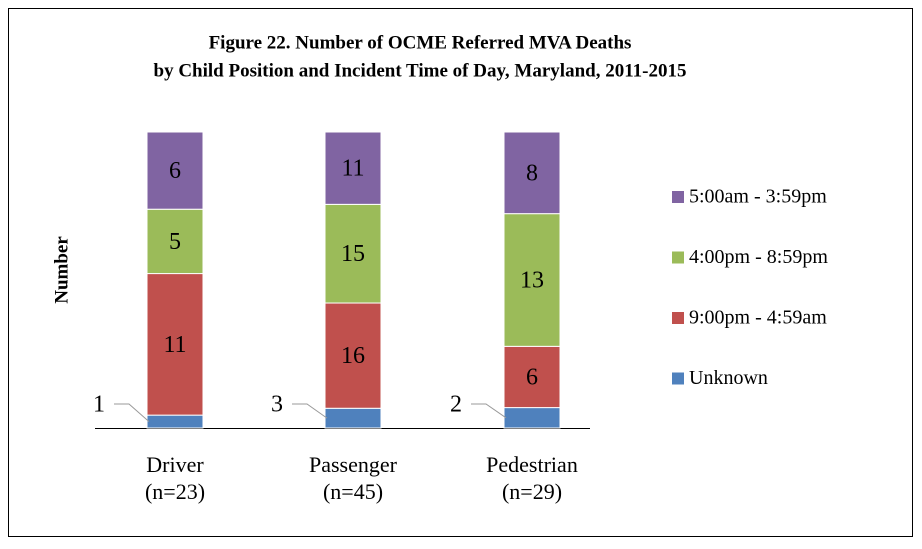 Image resolution: width=922 pixels, height=549 pixels. Describe the element at coordinates (61, 270) in the screenshot. I see `y-axis-label: Number` at that location.